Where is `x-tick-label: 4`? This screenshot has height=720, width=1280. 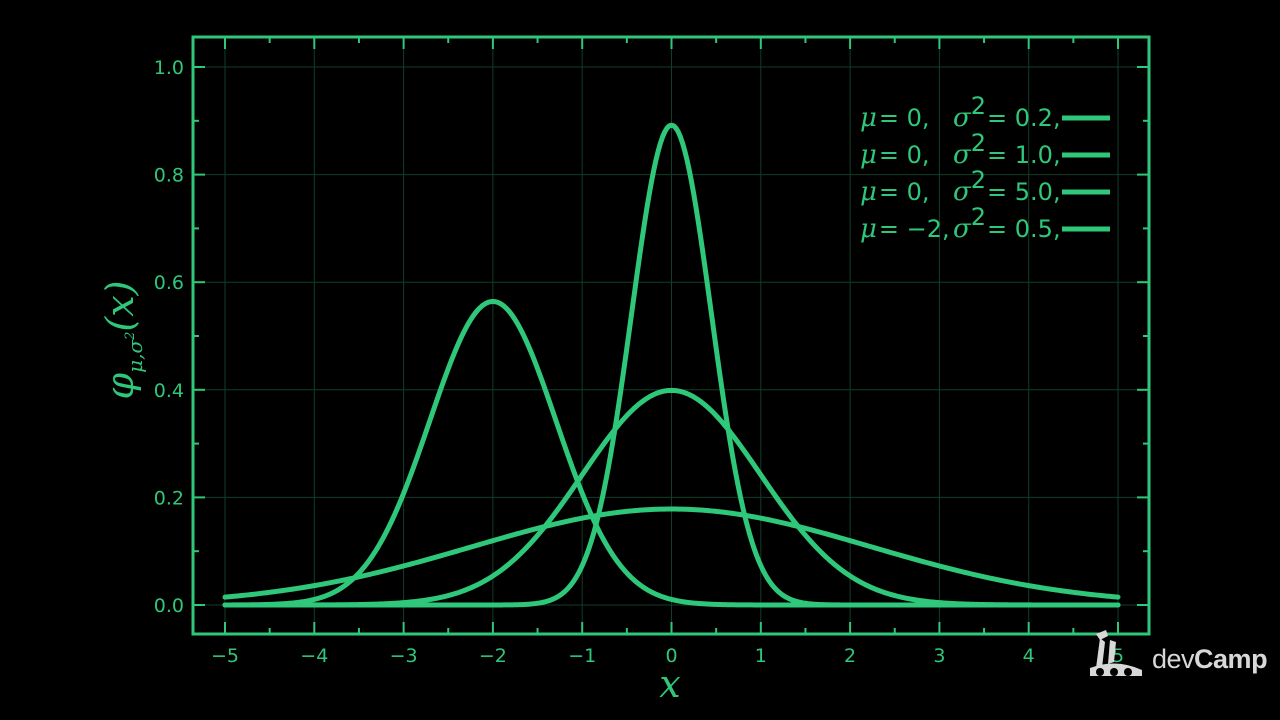 x-tick-label: 4 is located at coordinates (1029, 656).